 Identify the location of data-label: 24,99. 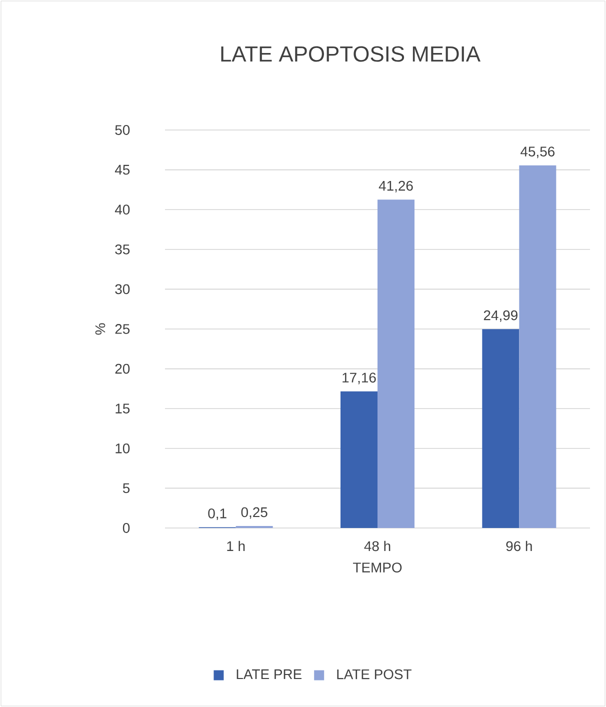
(501, 316).